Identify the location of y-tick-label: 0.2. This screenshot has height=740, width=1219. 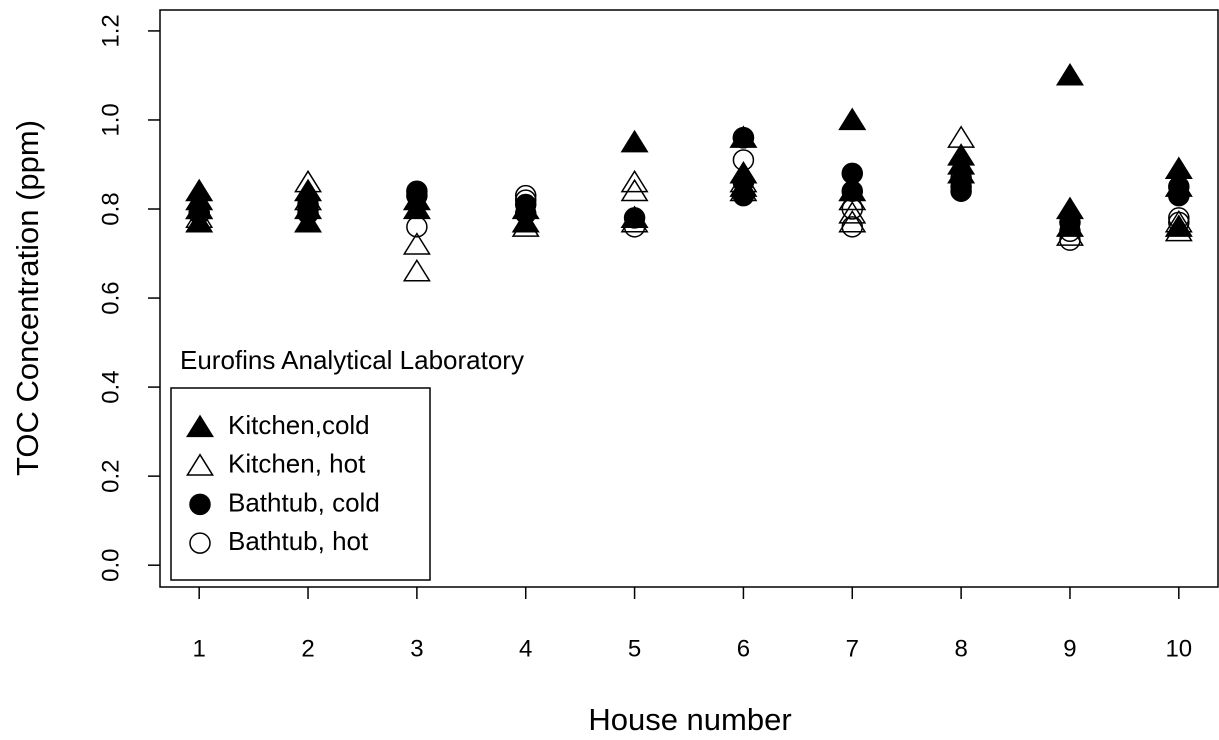
(110, 475).